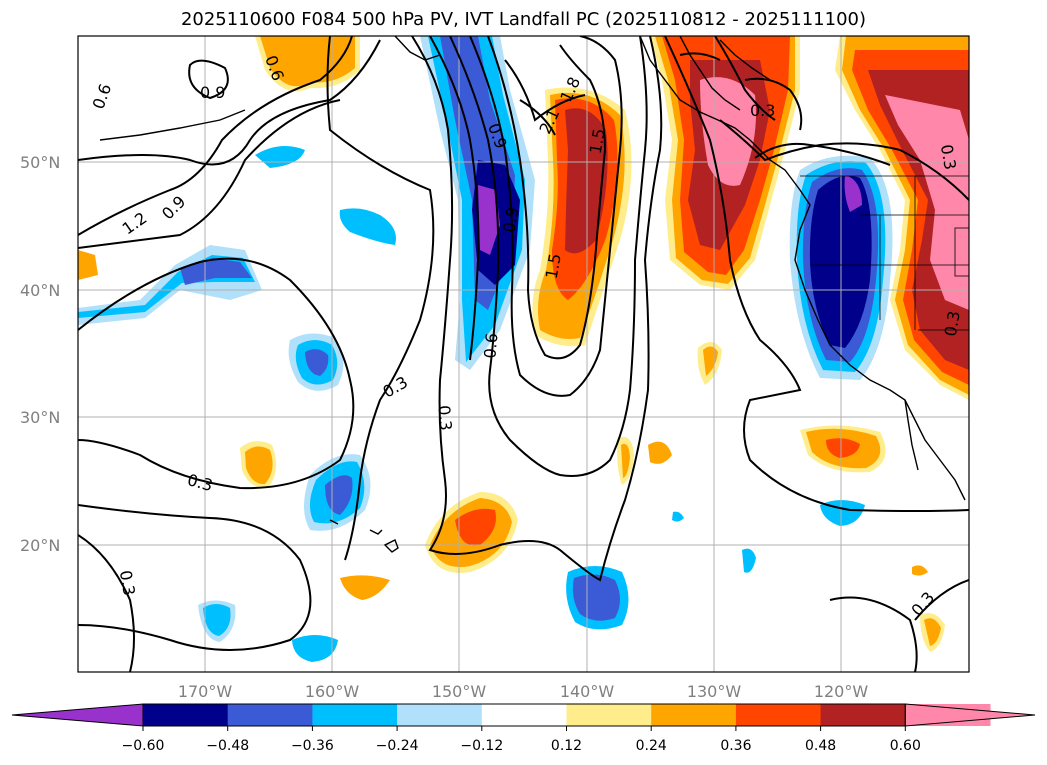 This screenshot has width=1047, height=765. What do you see at coordinates (582, 217) in the screenshot?
I see `positive-anomaly-140w` at bounding box center [582, 217].